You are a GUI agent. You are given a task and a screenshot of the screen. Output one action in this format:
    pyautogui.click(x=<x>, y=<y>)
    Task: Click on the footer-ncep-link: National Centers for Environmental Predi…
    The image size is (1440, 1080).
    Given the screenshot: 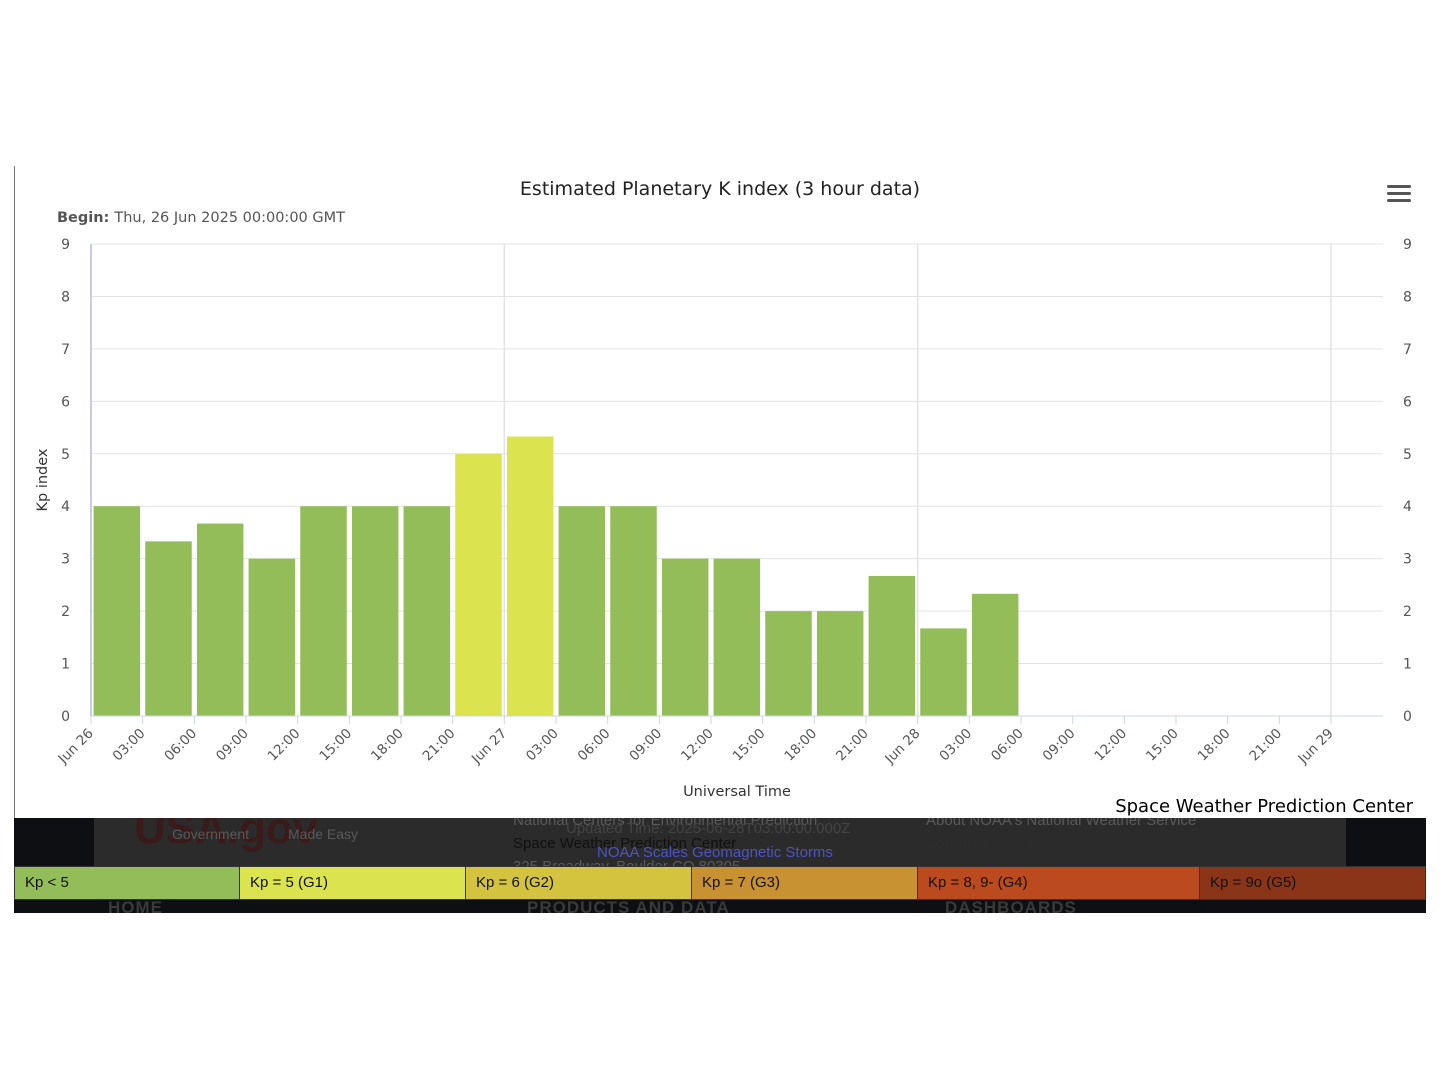 What is the action you would take?
    pyautogui.click(x=665, y=823)
    